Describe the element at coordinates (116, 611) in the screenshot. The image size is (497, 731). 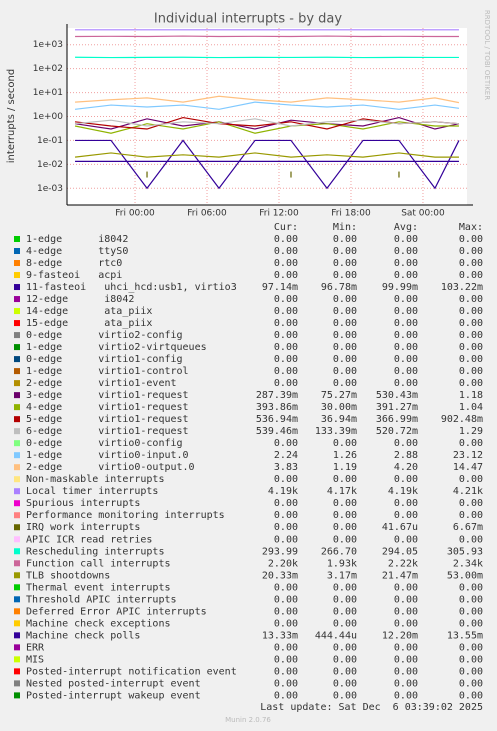
I see `legend-label: Deferred Error APIC interrupts` at that location.